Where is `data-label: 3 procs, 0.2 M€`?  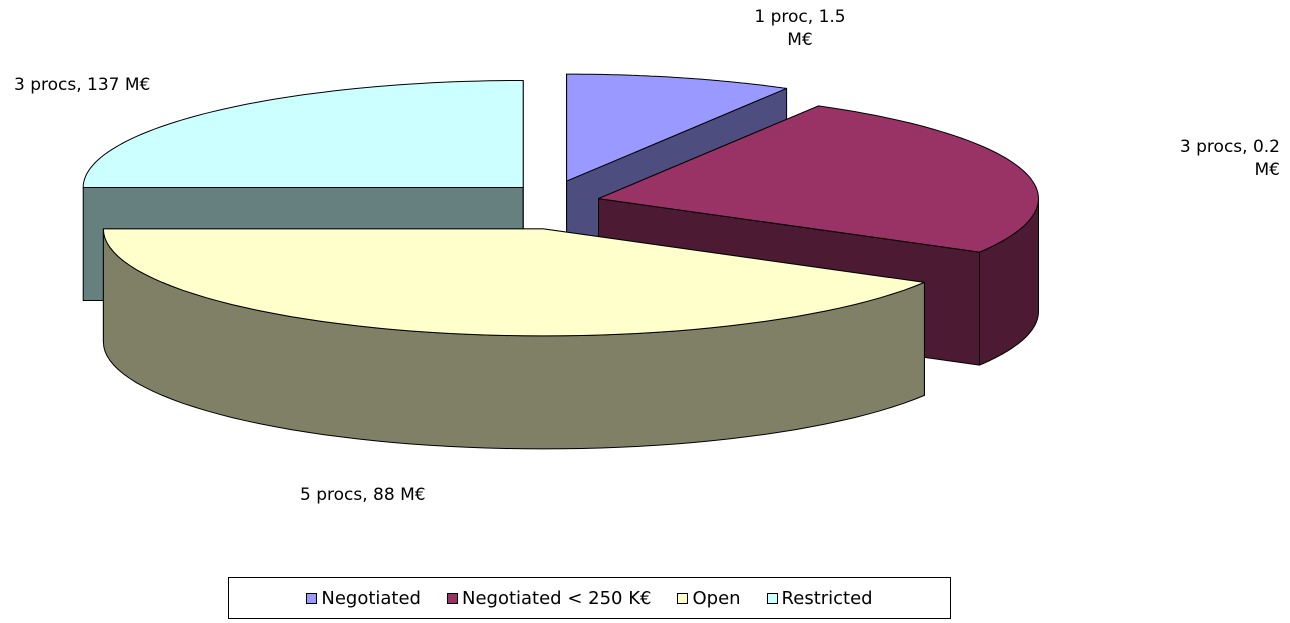 data-label: 3 procs, 0.2 M€ is located at coordinates (1229, 158).